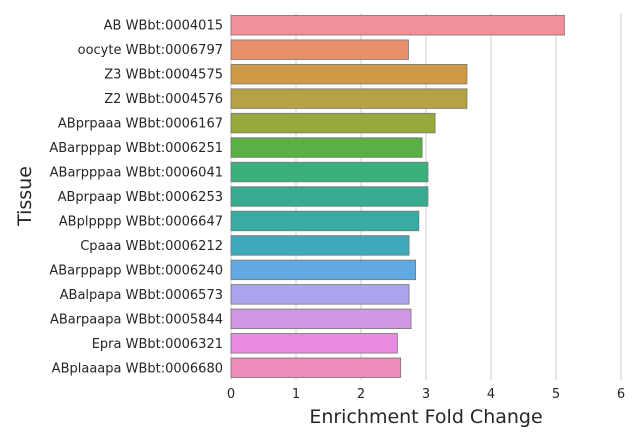 This screenshot has height=440, width=640. I want to click on x-tick-label: 3, so click(426, 394).